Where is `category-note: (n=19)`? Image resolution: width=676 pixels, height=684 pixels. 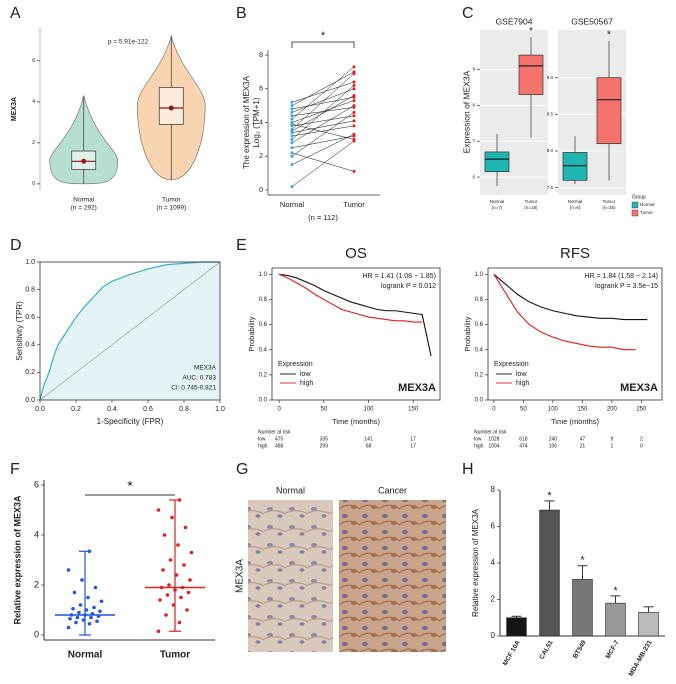 category-note: (n=19) is located at coordinates (531, 207).